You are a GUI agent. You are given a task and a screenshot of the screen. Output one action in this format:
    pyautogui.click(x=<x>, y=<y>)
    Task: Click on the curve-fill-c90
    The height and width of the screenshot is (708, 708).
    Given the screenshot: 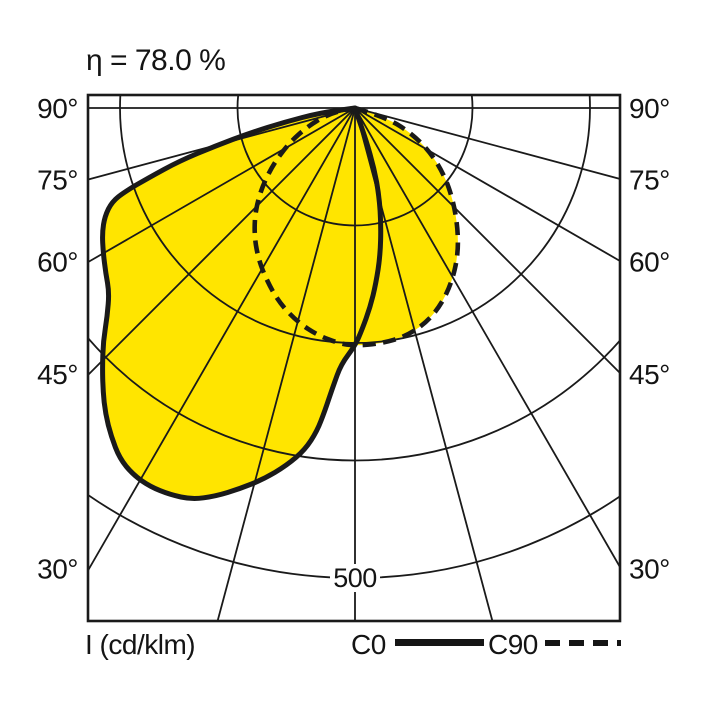 What is the action you would take?
    pyautogui.click(x=356, y=227)
    